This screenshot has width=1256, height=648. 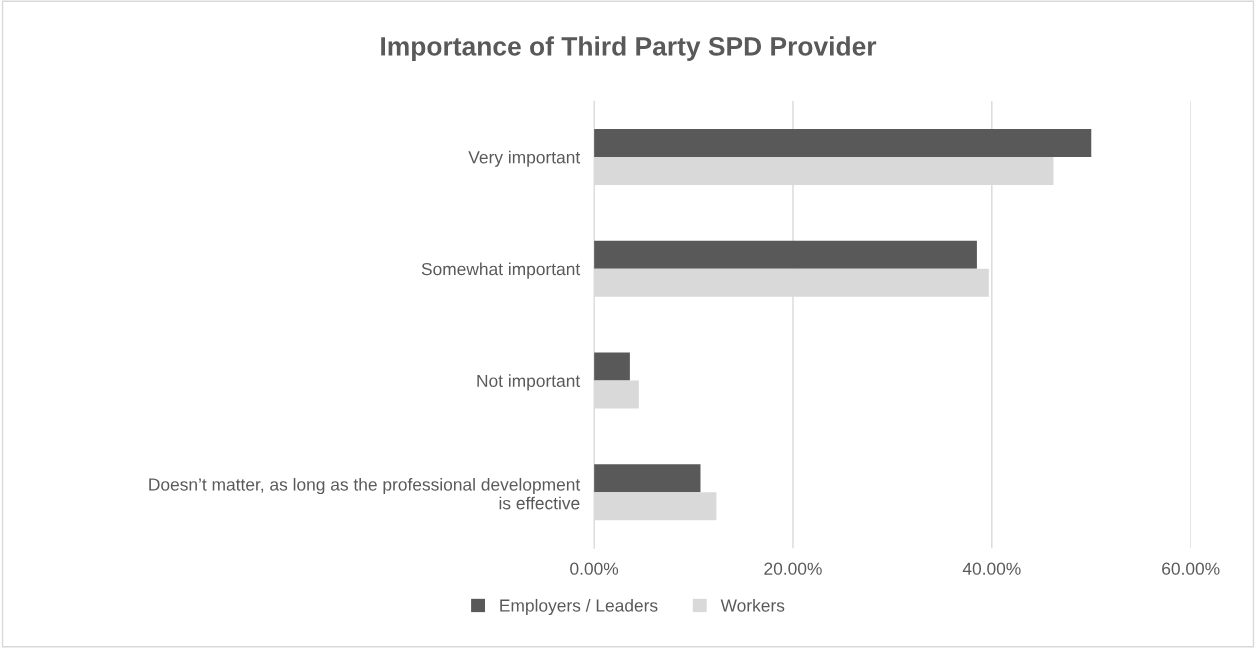 What do you see at coordinates (529, 382) in the screenshot?
I see `y-tick-label: Not important` at bounding box center [529, 382].